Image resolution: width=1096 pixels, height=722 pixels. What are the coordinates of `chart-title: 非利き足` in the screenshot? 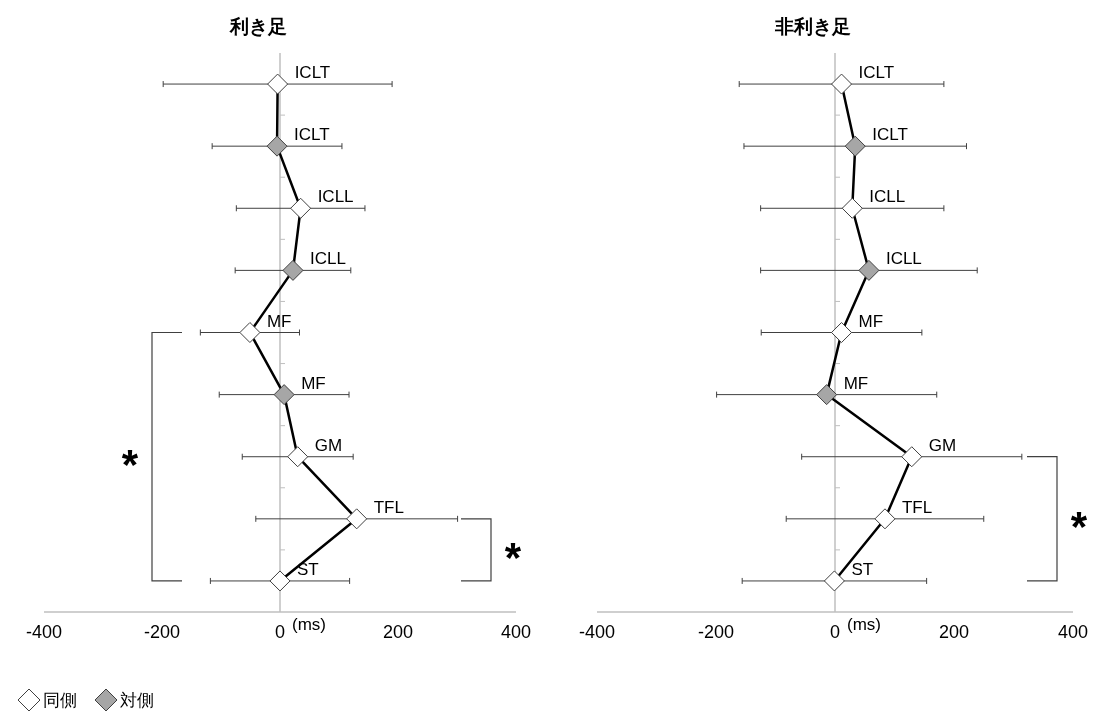 It's located at (812, 26).